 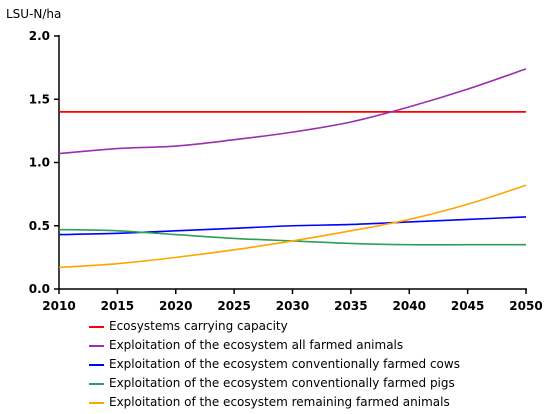 What do you see at coordinates (39, 36) in the screenshot?
I see `y-tick-label: 2.0` at bounding box center [39, 36].